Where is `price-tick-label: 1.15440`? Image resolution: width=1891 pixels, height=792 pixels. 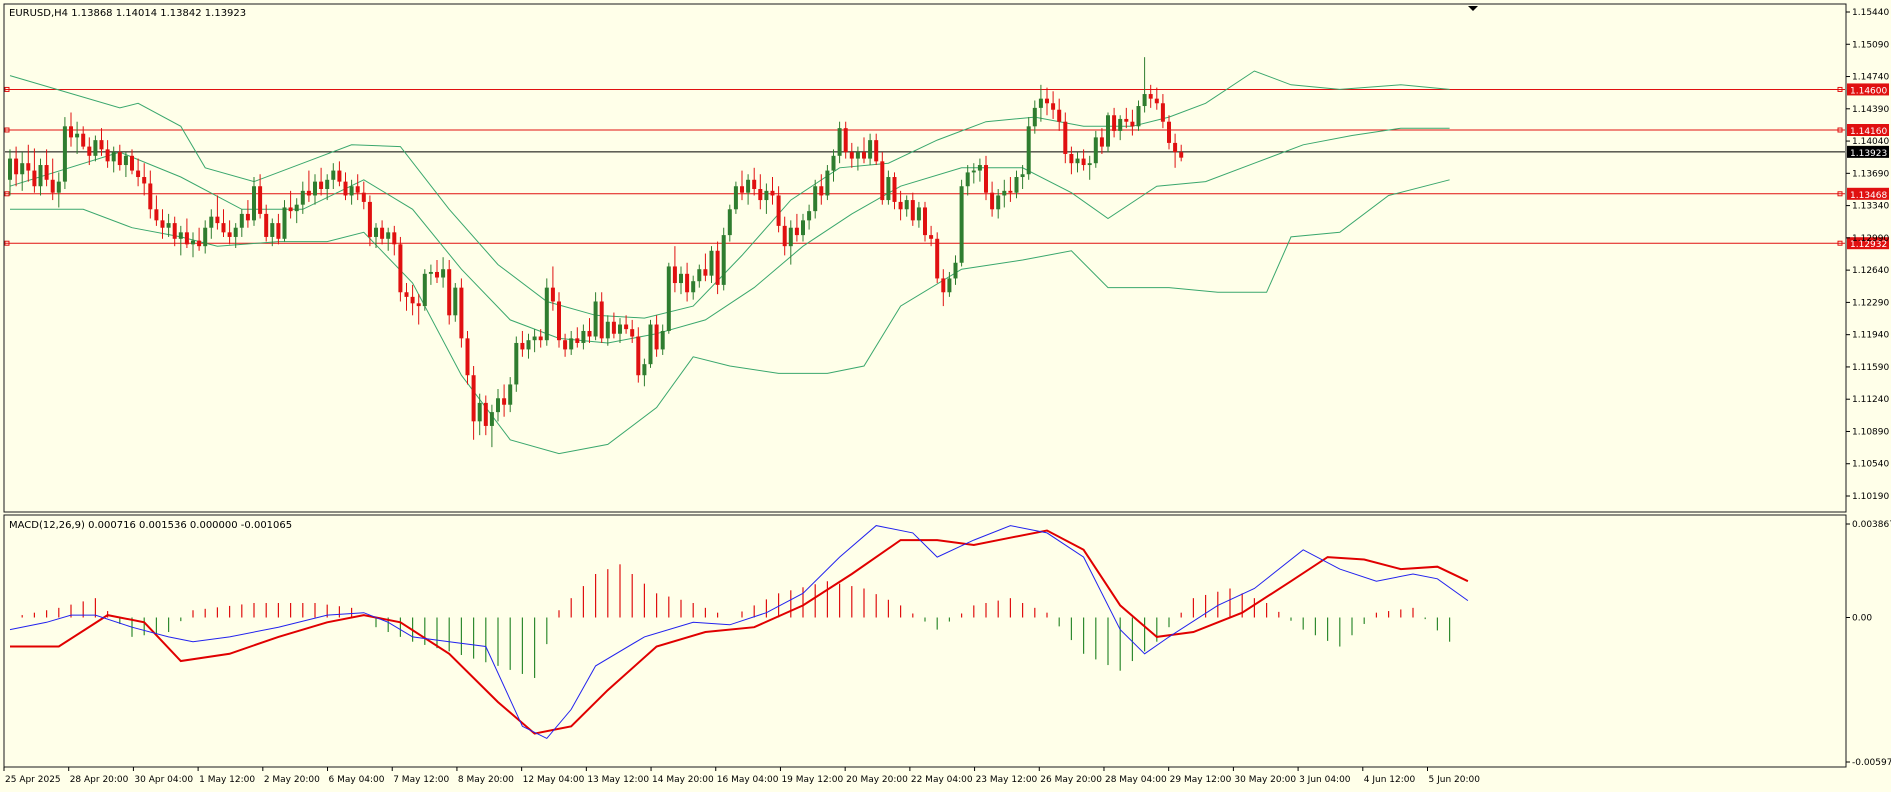
price-tick-label: 1.15440 is located at coordinates (1870, 13).